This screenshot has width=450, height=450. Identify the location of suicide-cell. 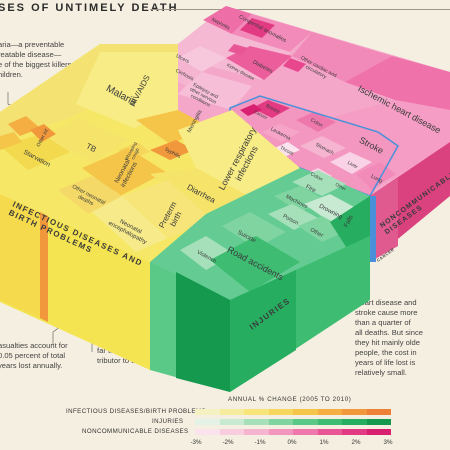
(254, 230).